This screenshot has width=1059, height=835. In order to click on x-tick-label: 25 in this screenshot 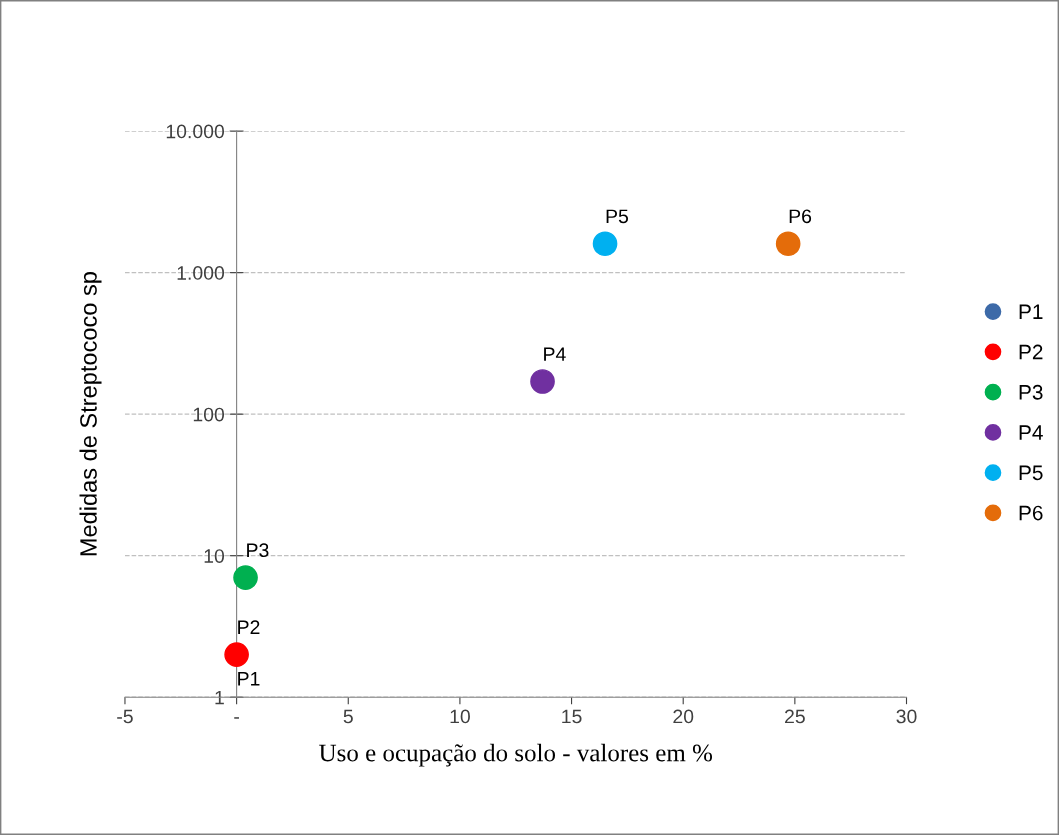, I will do `click(795, 716)`.